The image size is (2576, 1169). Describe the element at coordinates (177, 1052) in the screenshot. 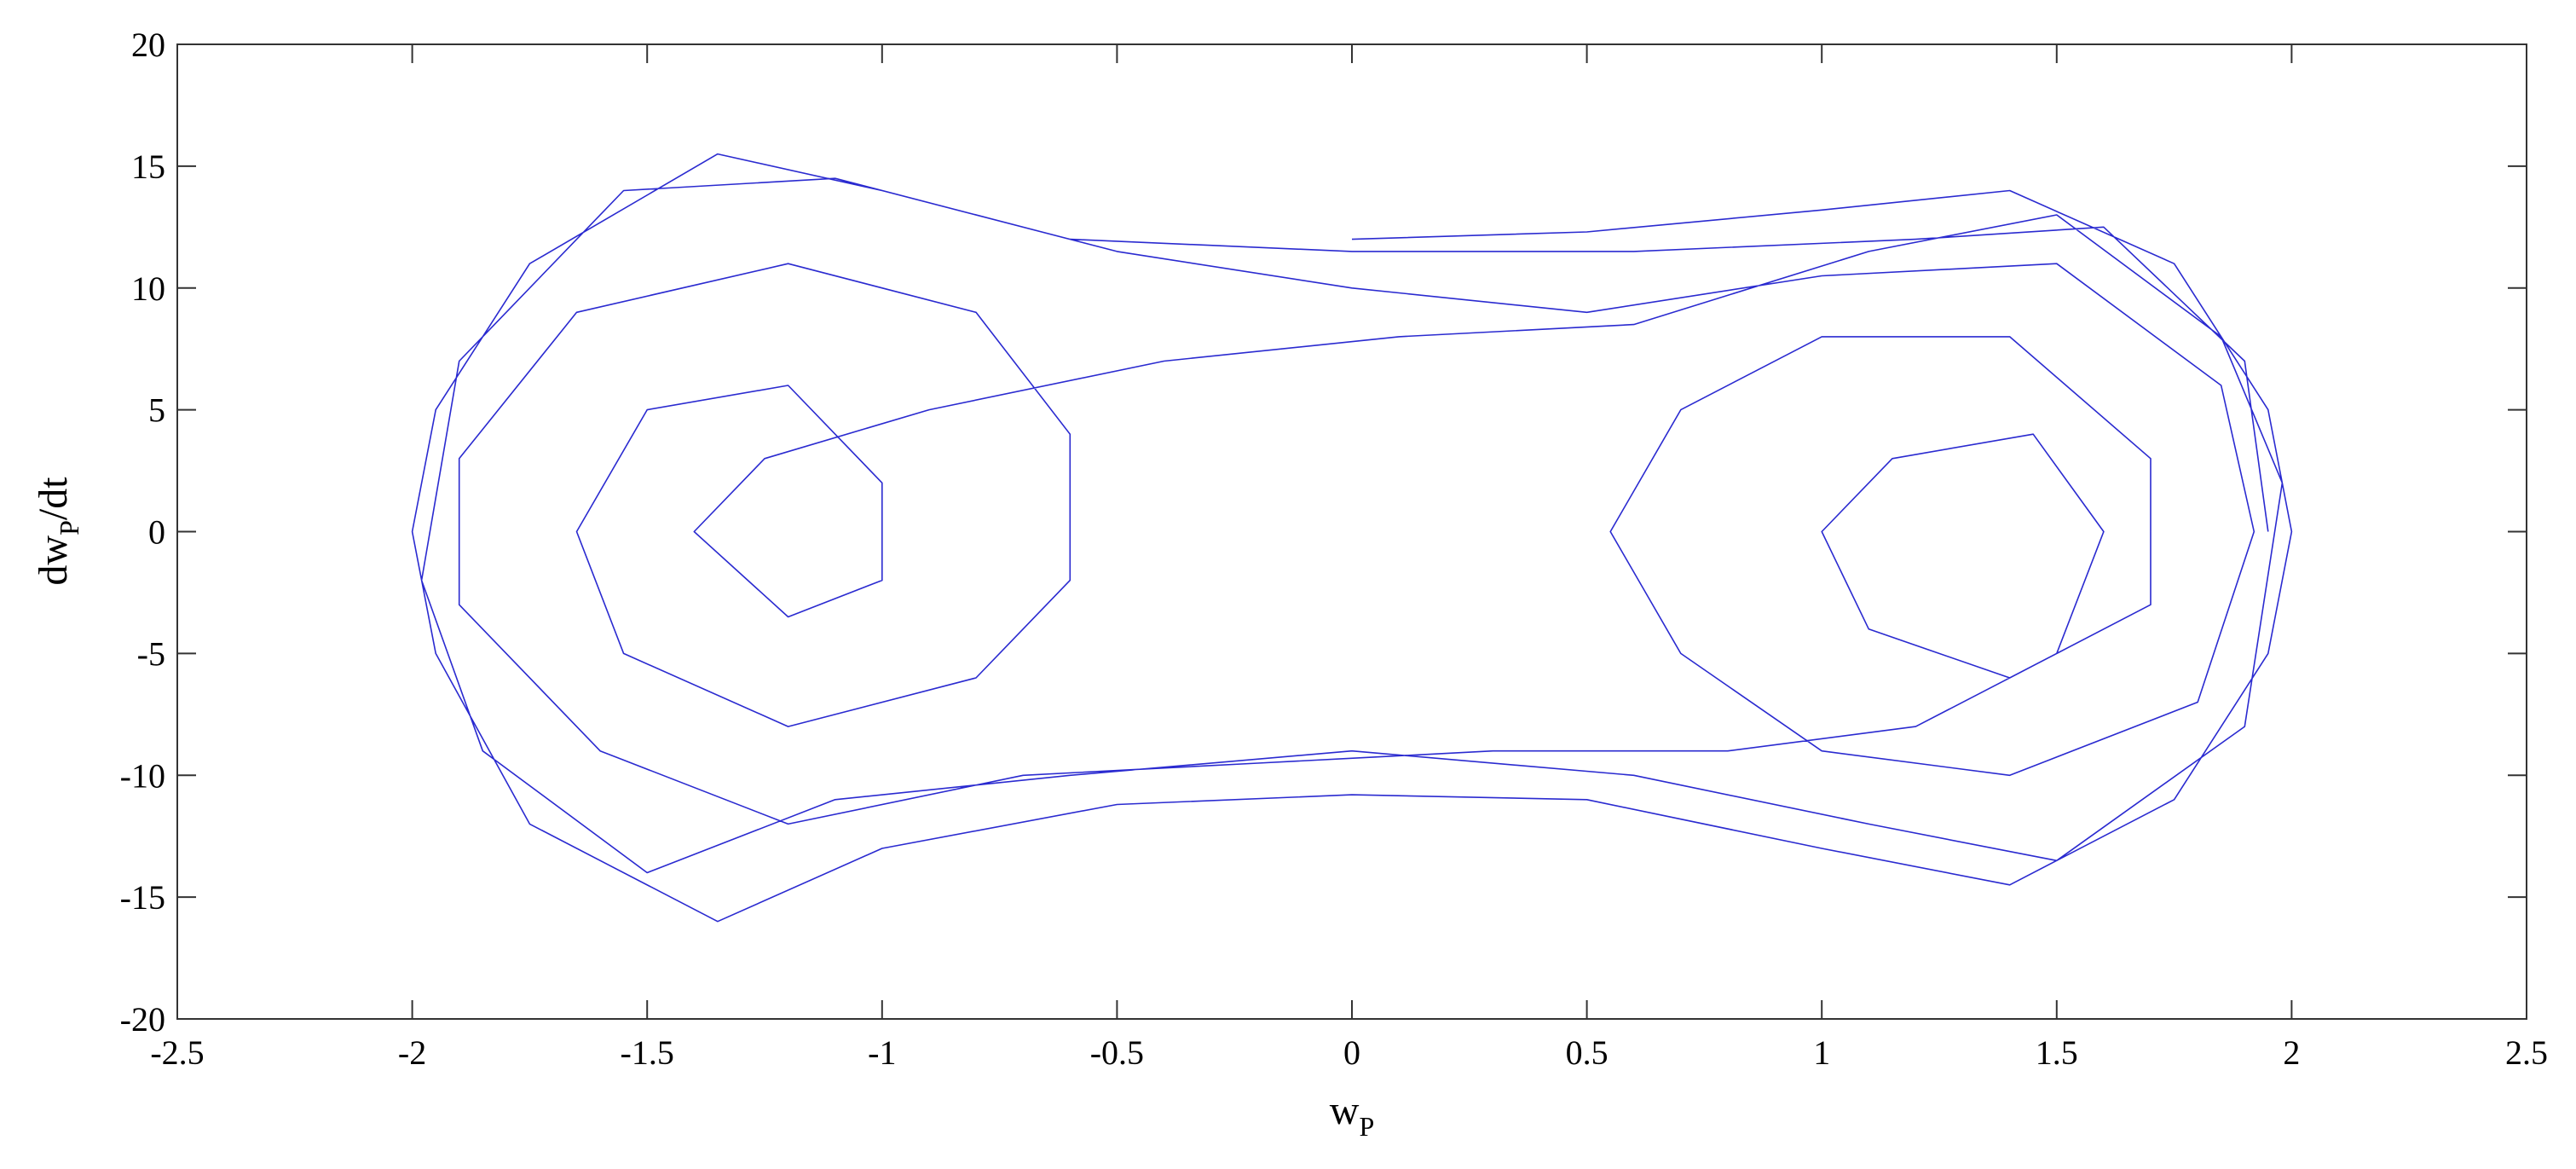

I see `x-tick-label: -2.5` at that location.